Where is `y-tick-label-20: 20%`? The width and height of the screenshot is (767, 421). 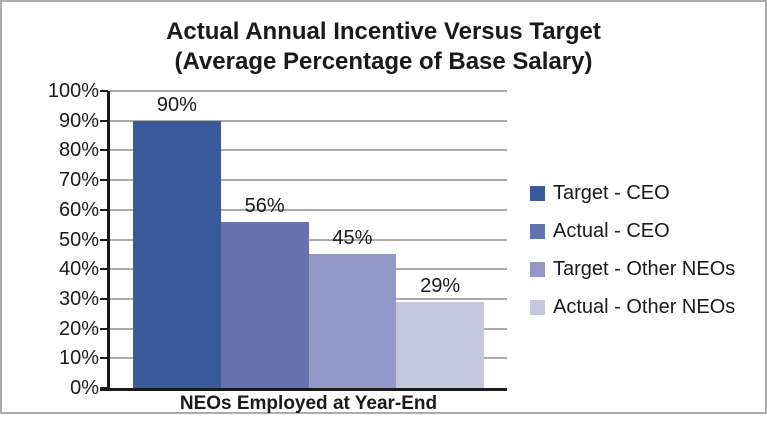
y-tick-label-20: 20% is located at coordinates (78, 328).